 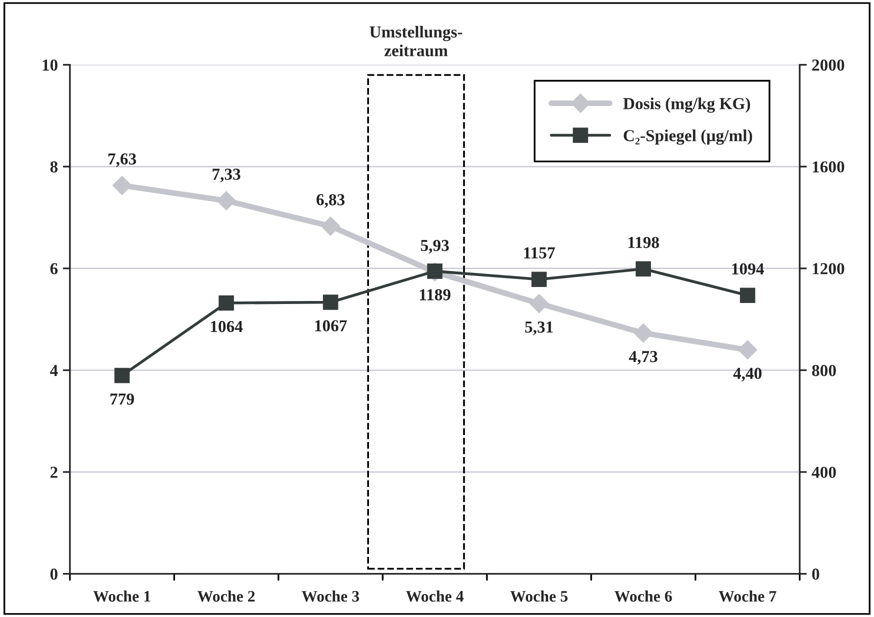 I want to click on data-label: 1094, so click(x=748, y=269).